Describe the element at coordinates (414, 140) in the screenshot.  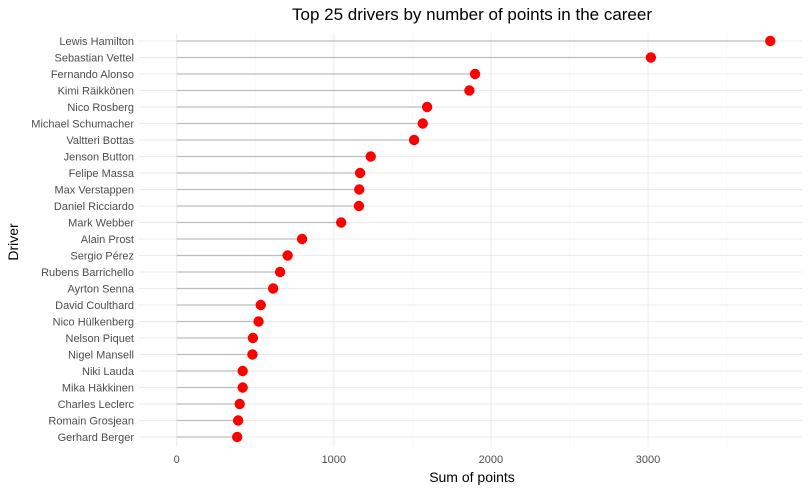
I see `point-valtteri-bottas` at that location.